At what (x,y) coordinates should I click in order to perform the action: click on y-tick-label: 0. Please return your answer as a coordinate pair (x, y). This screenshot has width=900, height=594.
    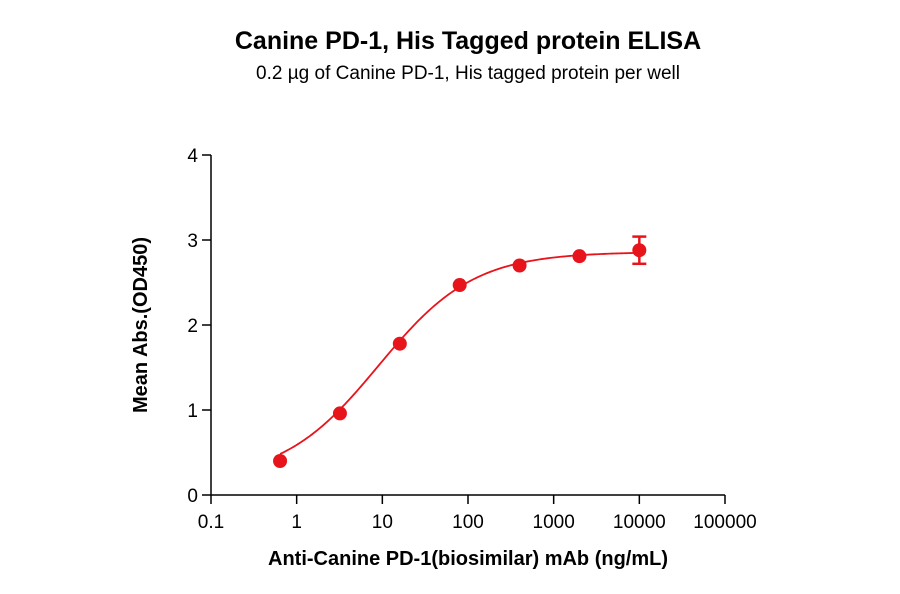
    Looking at the image, I should click on (192, 496).